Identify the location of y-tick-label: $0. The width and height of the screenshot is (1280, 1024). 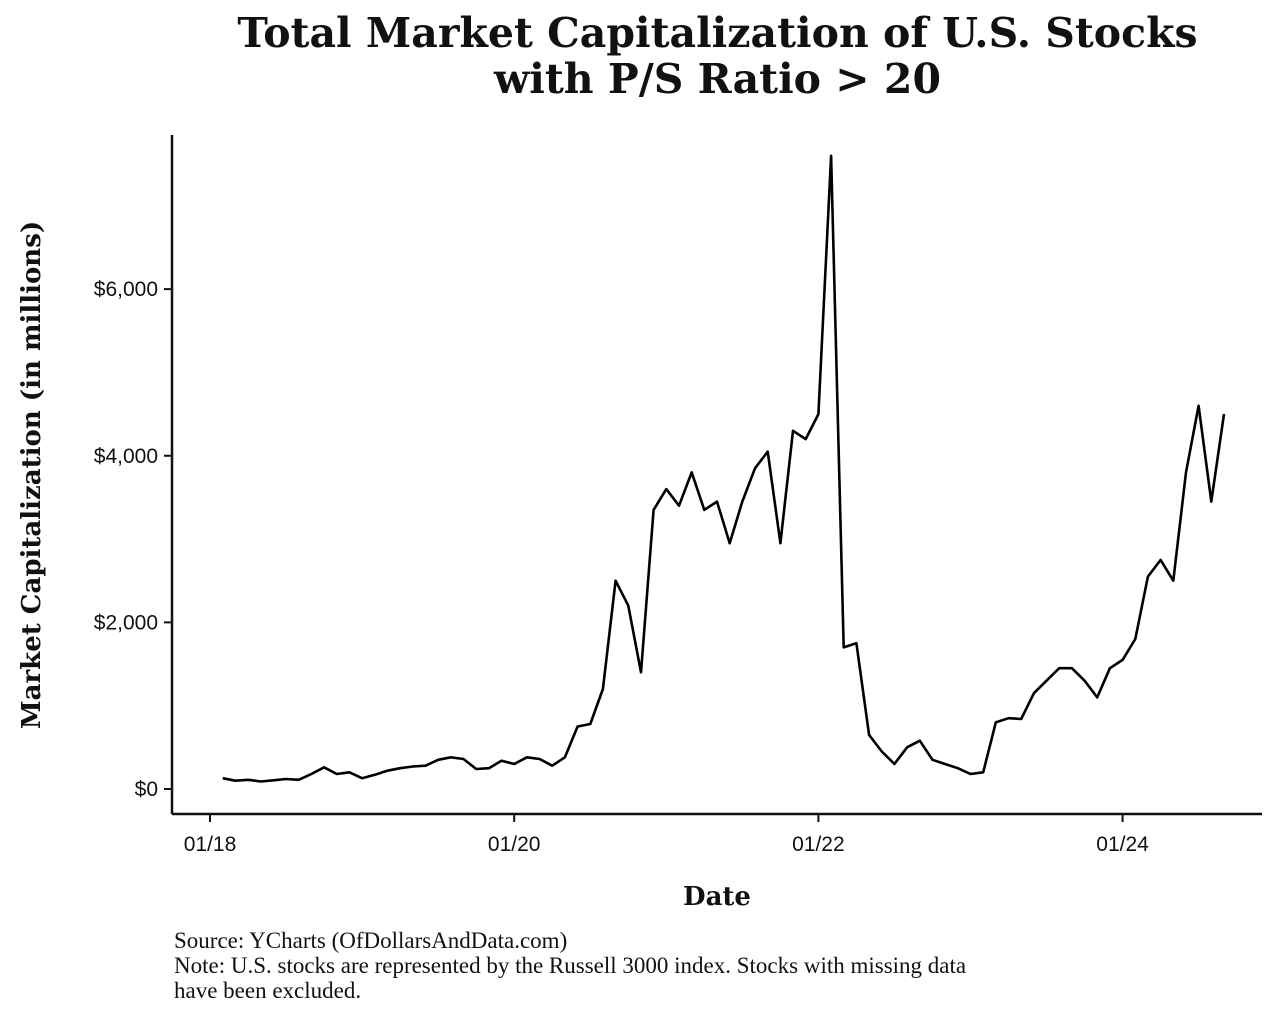
(146, 789).